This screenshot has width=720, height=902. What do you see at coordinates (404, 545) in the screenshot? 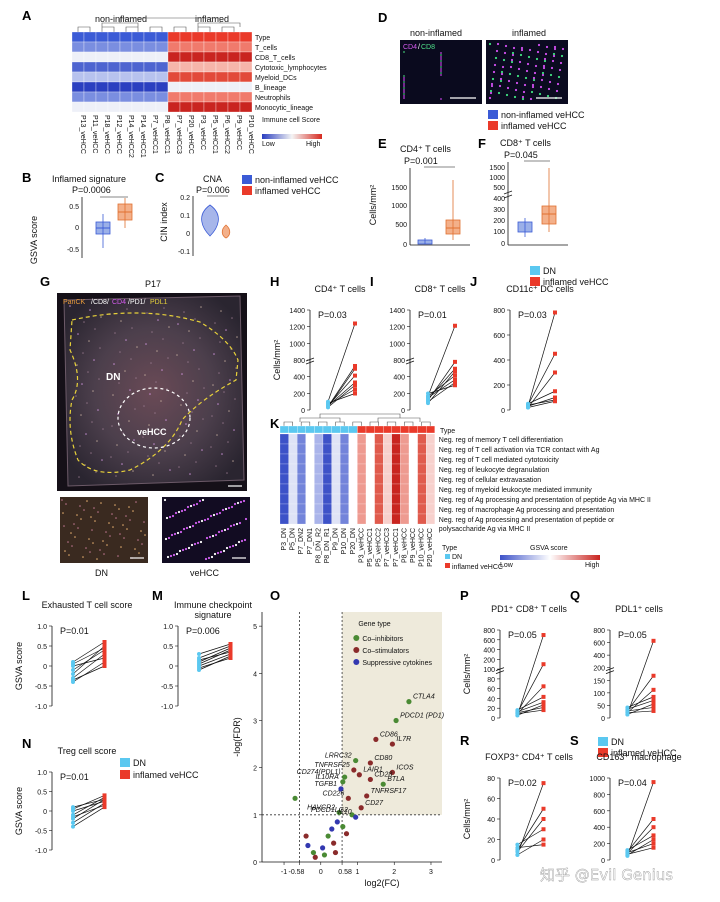
I see `k-col-label: P8_veHCC` at bounding box center [404, 545].